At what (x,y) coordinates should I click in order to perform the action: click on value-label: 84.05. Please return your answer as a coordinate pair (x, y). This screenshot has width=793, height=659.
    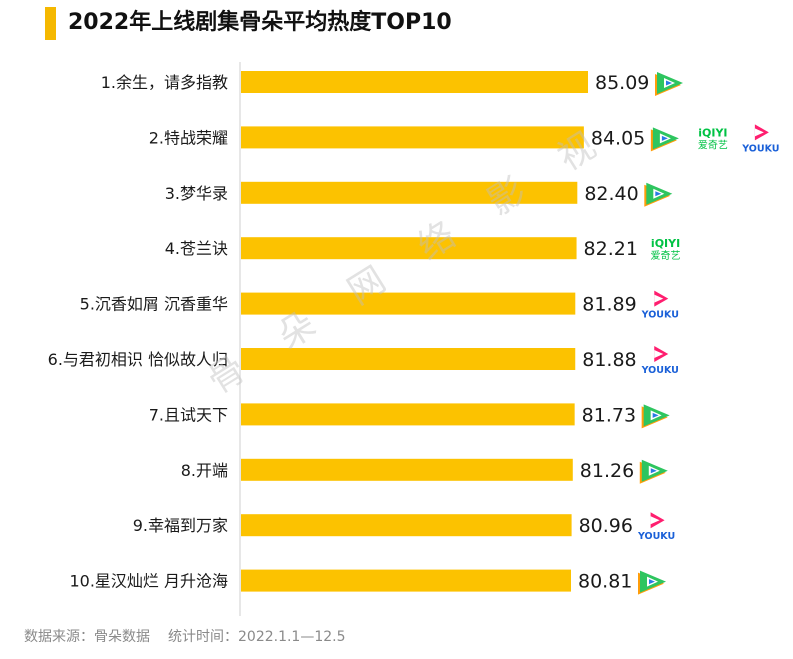
    Looking at the image, I should click on (618, 138).